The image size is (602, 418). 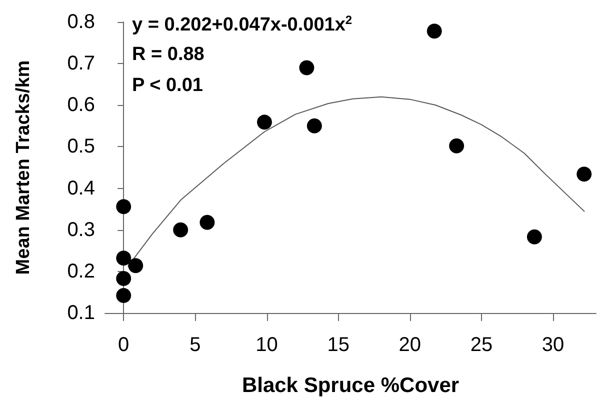 What do you see at coordinates (81, 63) in the screenshot?
I see `y-tick-label: 0.7` at bounding box center [81, 63].